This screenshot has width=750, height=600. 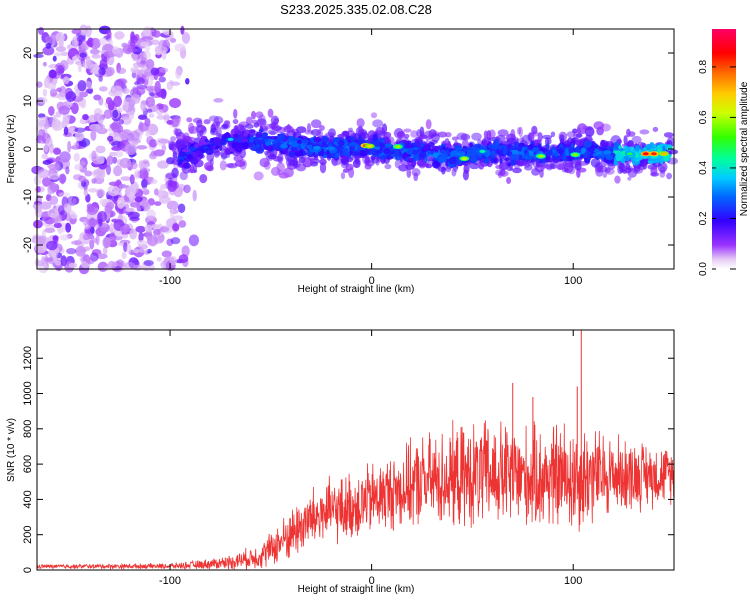 I want to click on snr-peaks, so click(x=547, y=415).